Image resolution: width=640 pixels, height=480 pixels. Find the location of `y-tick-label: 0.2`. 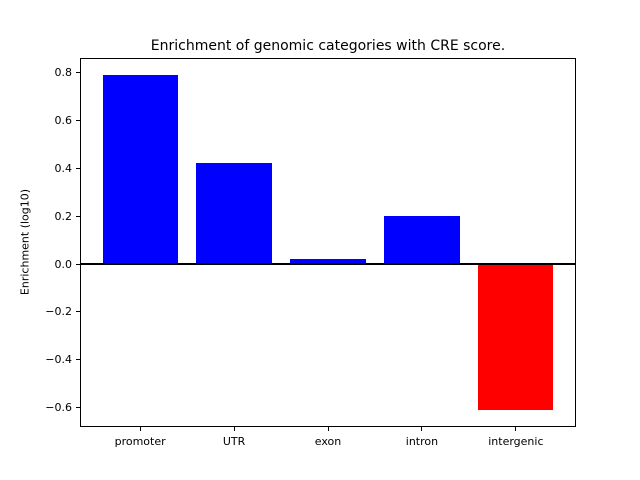

y-tick-label: 0.2 is located at coordinates (63, 216).